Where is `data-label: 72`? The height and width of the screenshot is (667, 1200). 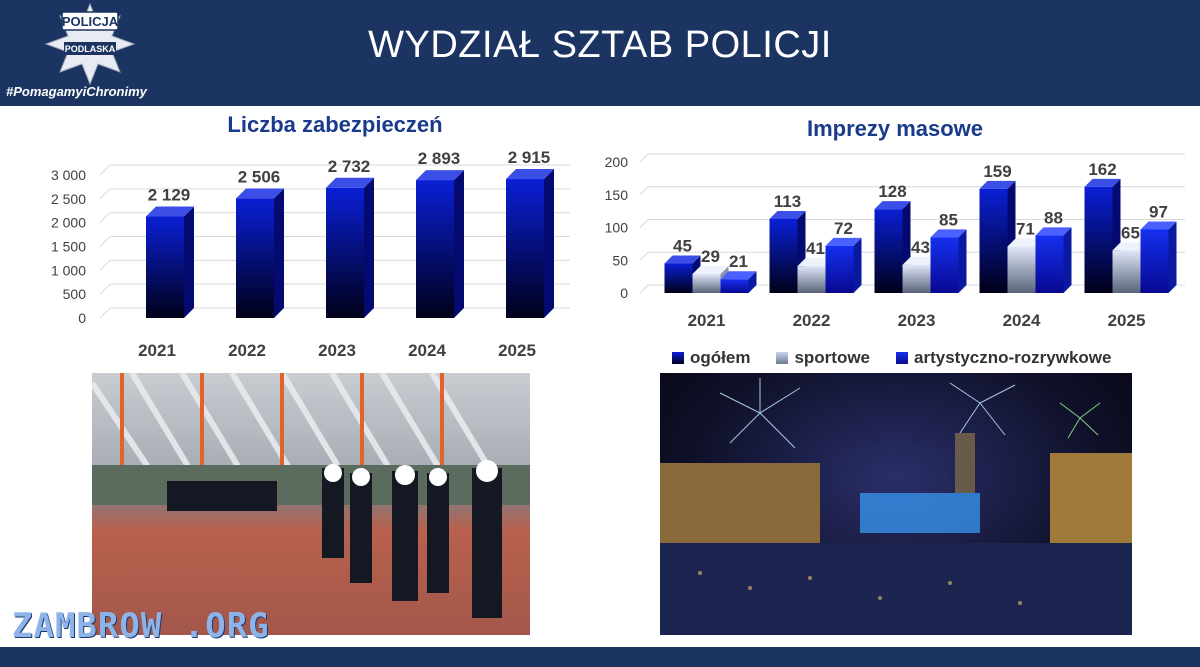 data-label: 72 is located at coordinates (843, 228).